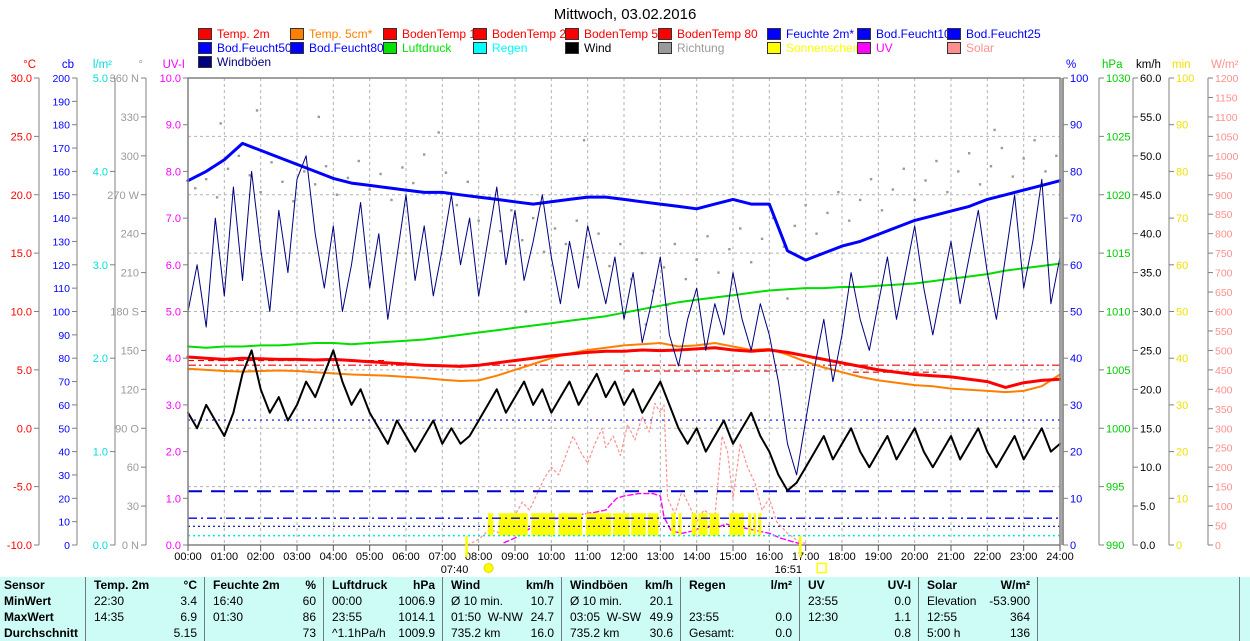 The width and height of the screenshot is (1250, 641). I want to click on col-header-6: Regen l/m², so click(739, 585).